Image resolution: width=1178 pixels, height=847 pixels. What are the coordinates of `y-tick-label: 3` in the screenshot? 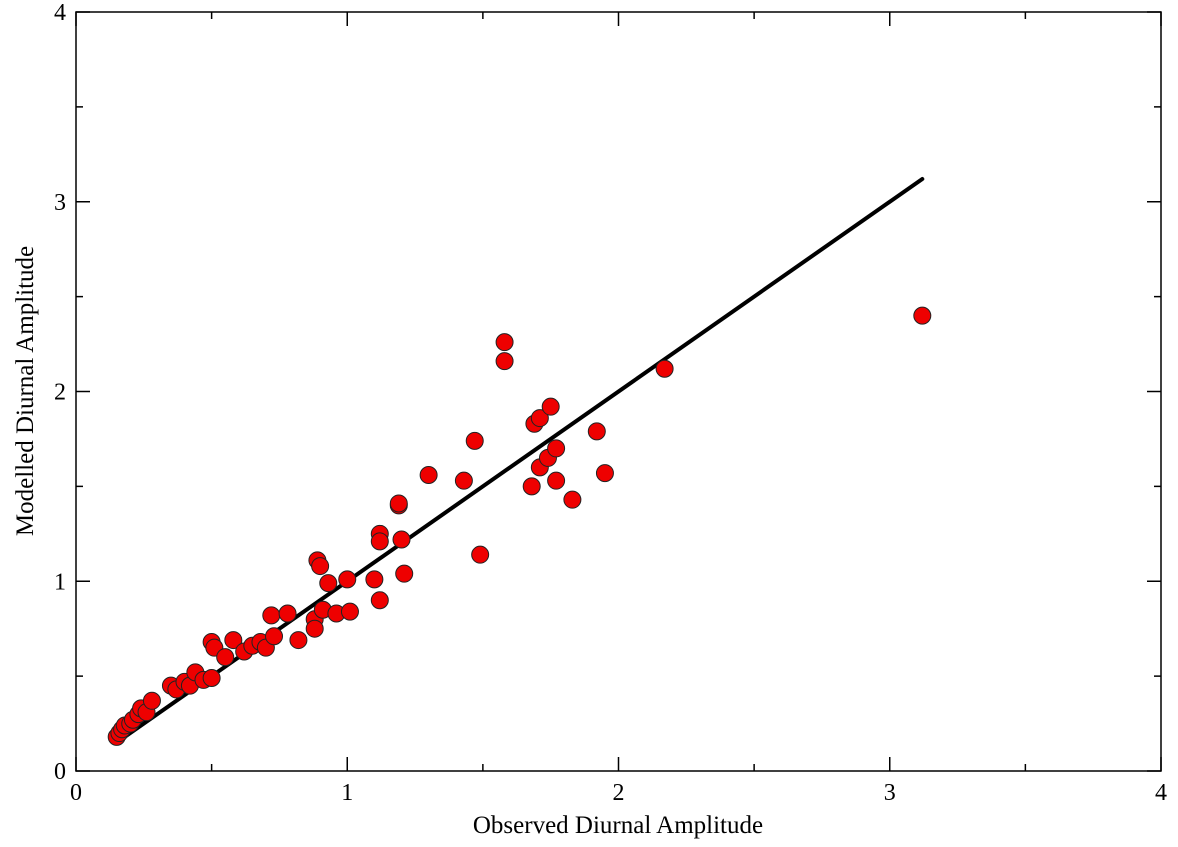 It's located at (60, 203).